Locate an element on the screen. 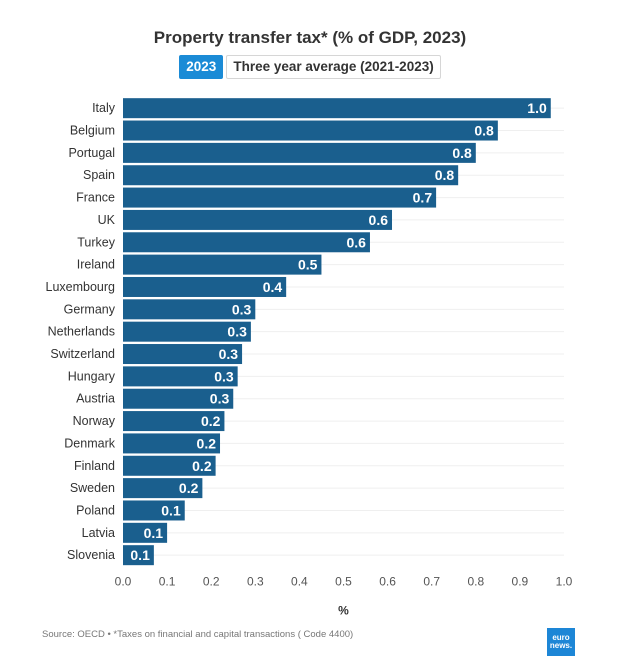 The image size is (620, 668). category-label: Turkey is located at coordinates (96, 242).